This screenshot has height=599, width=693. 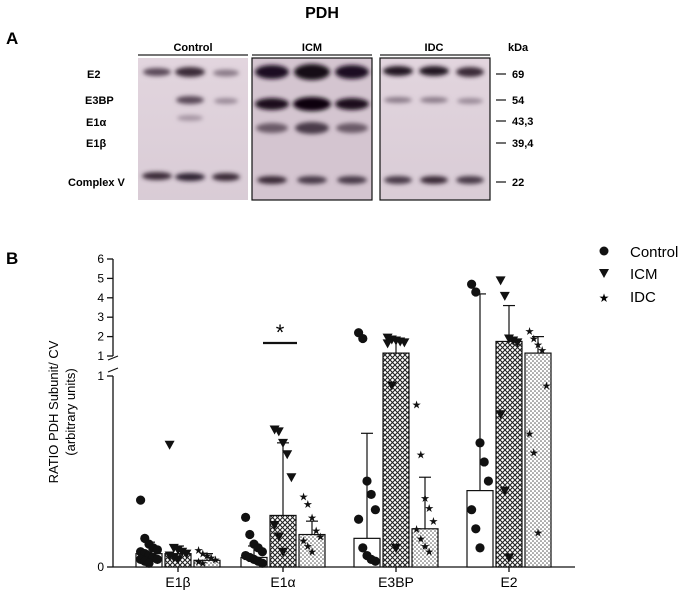 What do you see at coordinates (100, 298) in the screenshot?
I see `y-tick-label: 4` at bounding box center [100, 298].